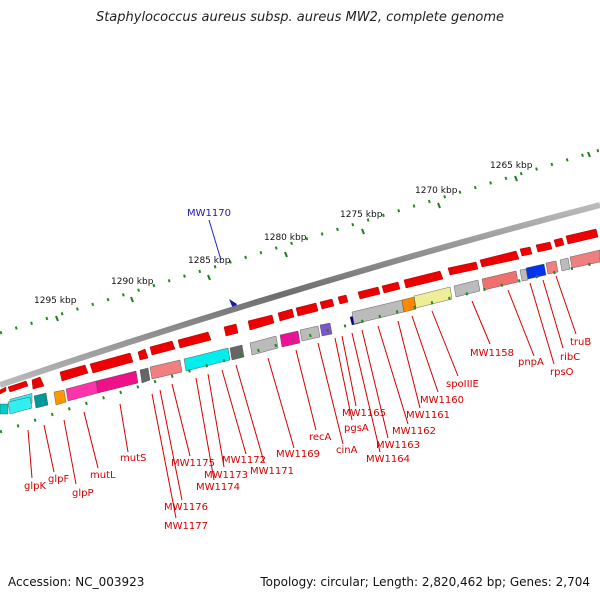 Image resolution: width=600 pixels, height=600 pixels. What do you see at coordinates (76, 582) in the screenshot?
I see `accession-label: Accession: NC_003923` at bounding box center [76, 582].